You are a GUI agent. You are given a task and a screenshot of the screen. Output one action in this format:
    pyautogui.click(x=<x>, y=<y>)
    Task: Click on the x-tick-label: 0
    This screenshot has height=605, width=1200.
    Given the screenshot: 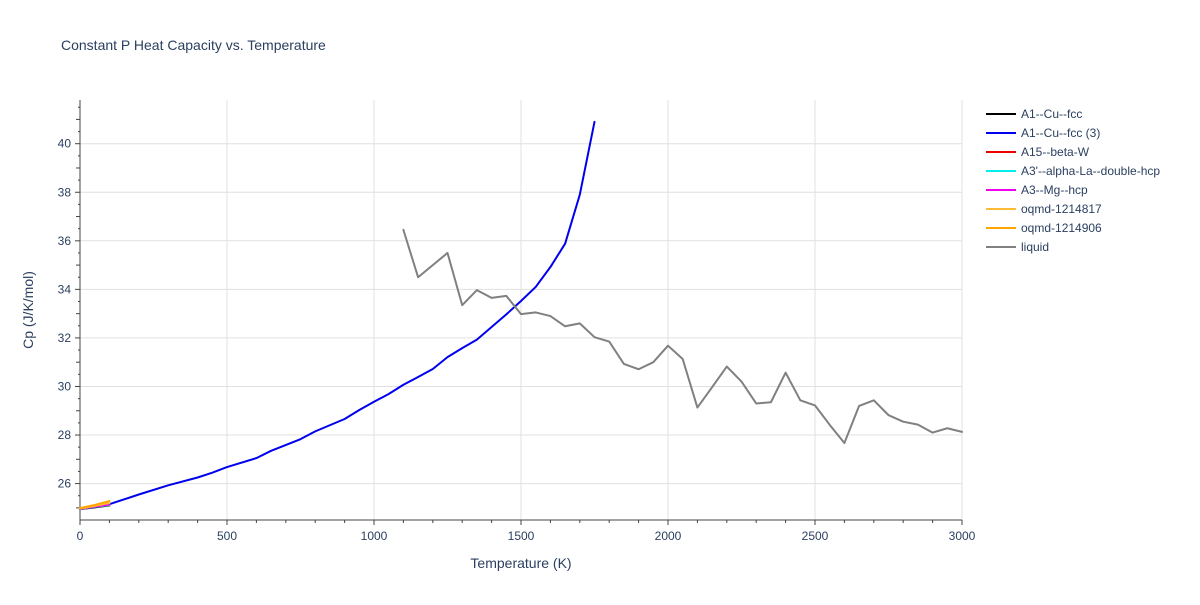 What is the action you would take?
    pyautogui.click(x=80, y=536)
    